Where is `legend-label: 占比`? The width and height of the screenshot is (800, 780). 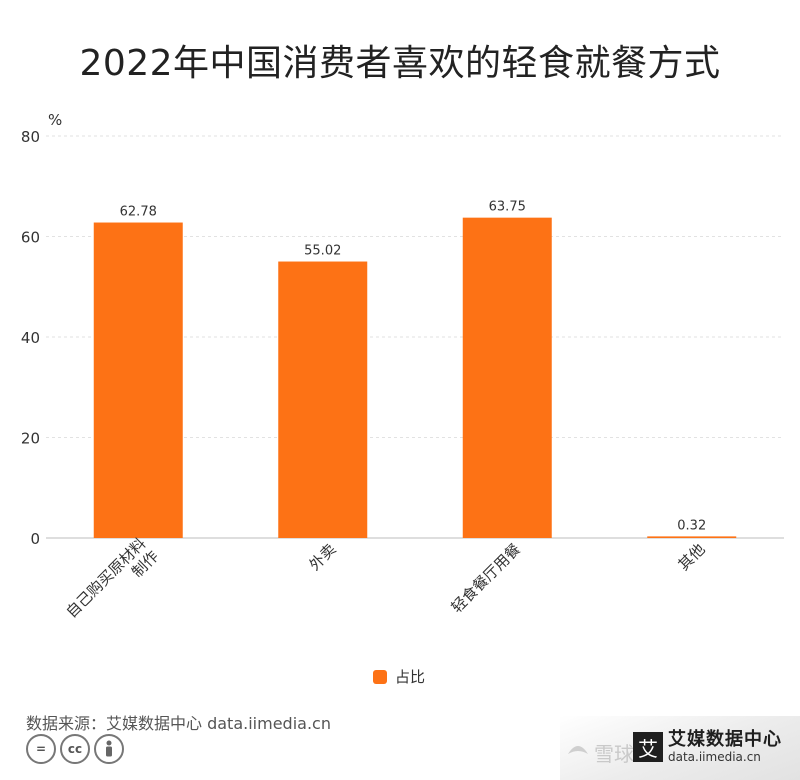
legend-label: 占比 is located at coordinates (410, 677).